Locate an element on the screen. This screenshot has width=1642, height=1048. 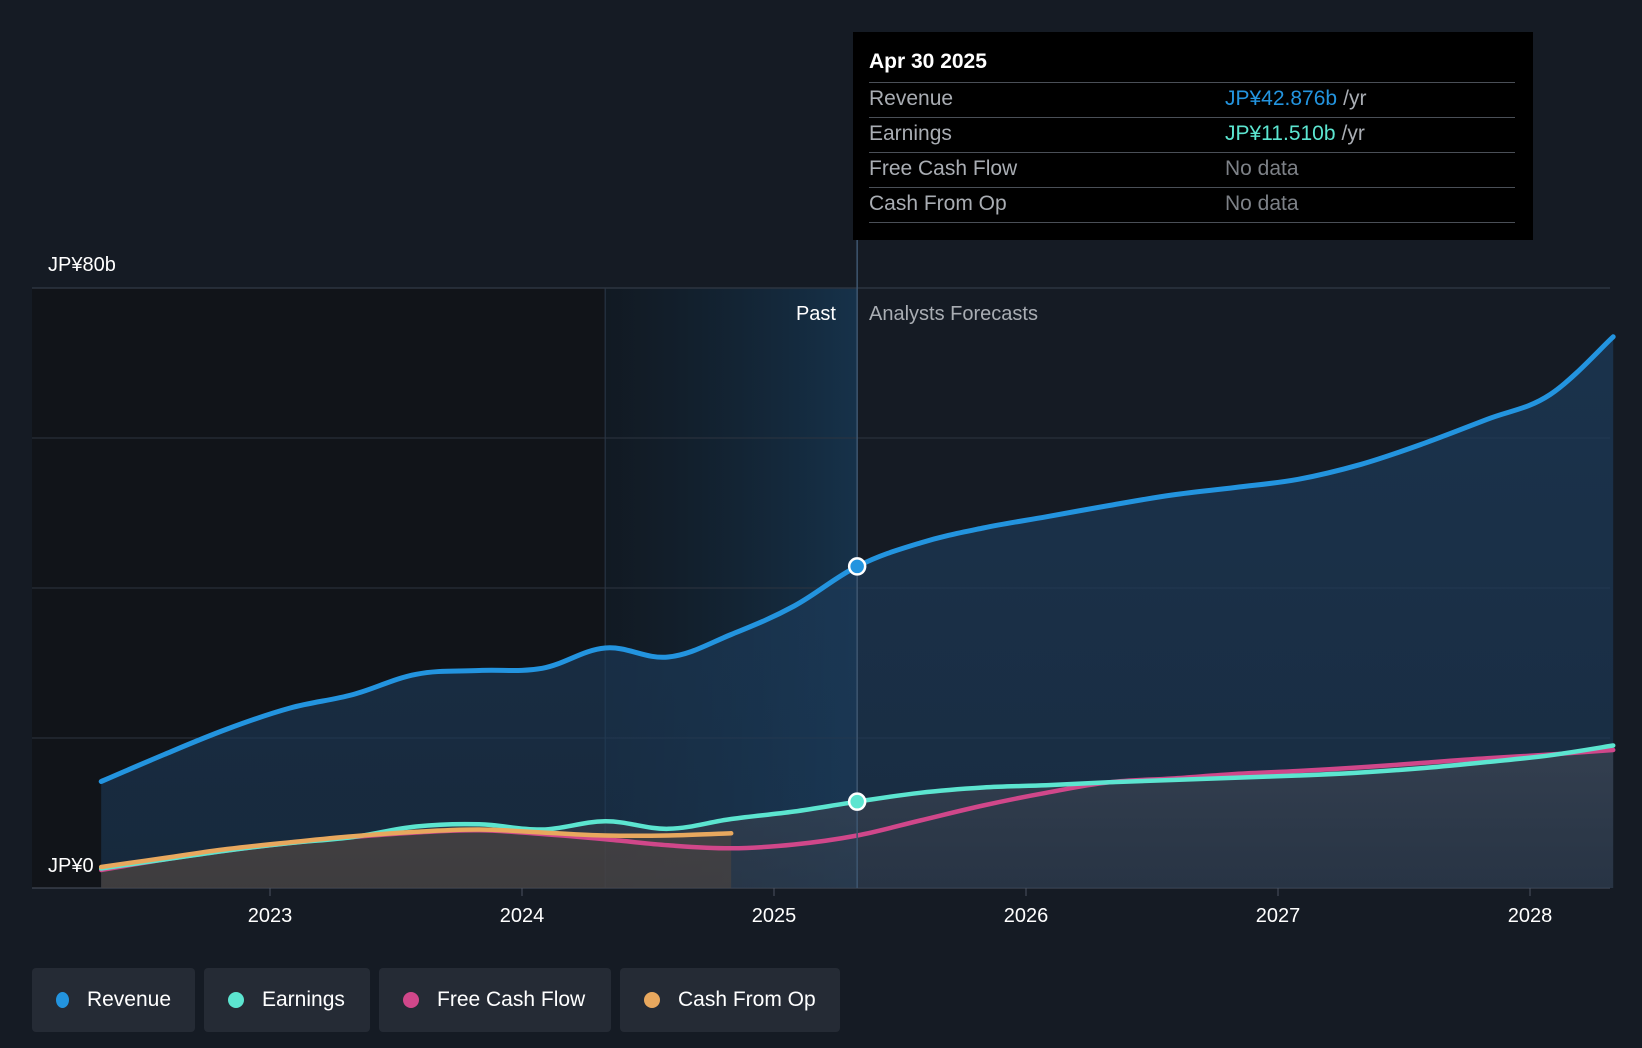
revenue-marker-point is located at coordinates (857, 566).